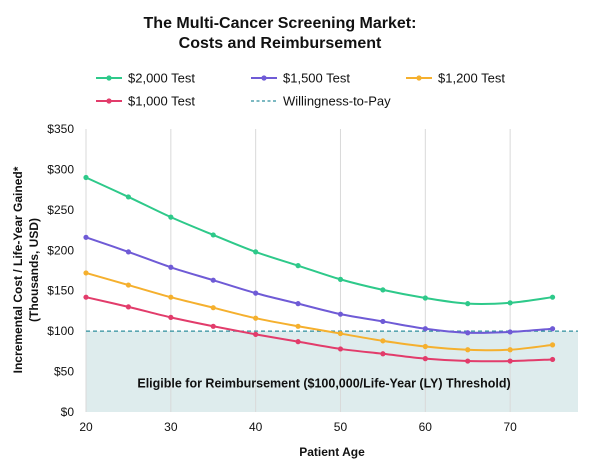 The image size is (600, 463). Describe the element at coordinates (426, 427) in the screenshot. I see `x-tick-label: 60` at that location.